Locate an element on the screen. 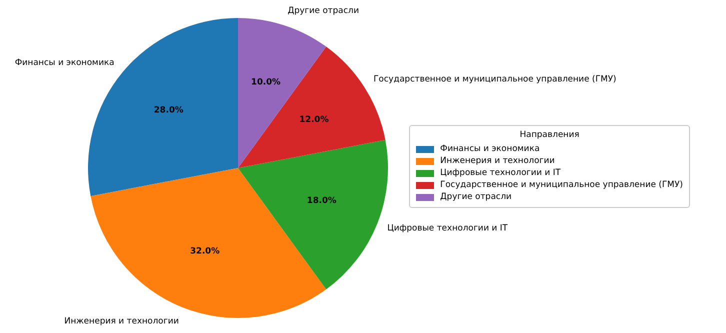  legend-label: Инженерия и технологии is located at coordinates (497, 161).